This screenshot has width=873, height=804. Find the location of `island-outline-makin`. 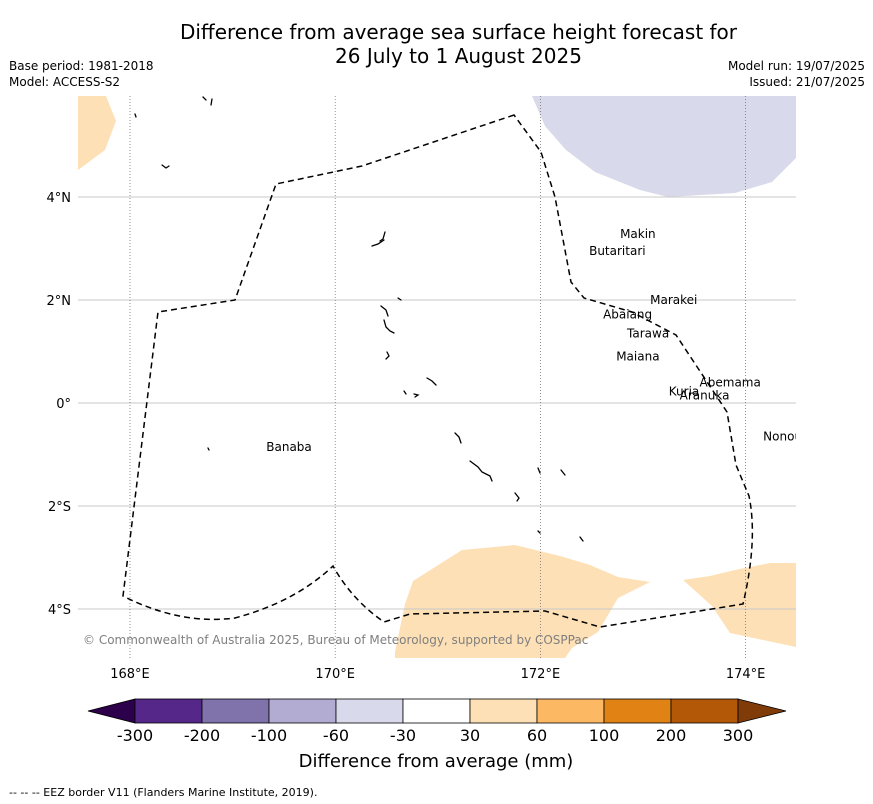

island-outline-makin is located at coordinates (382, 236).